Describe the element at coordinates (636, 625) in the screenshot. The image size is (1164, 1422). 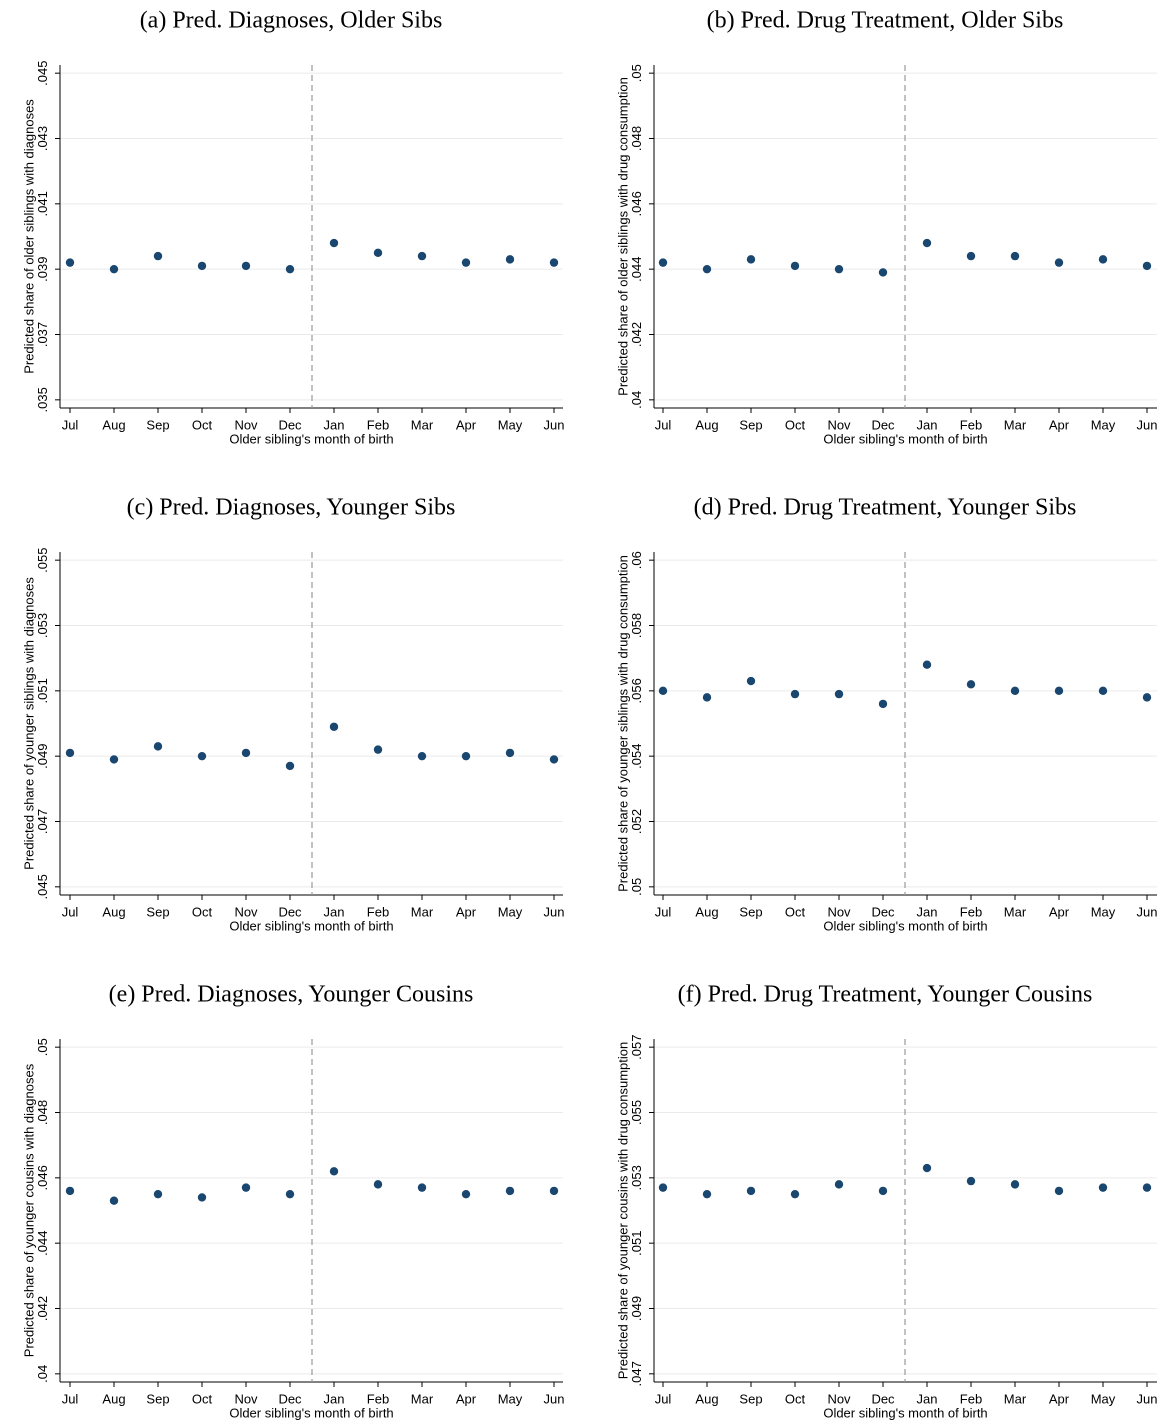
I see `y-tick-label: .058` at that location.